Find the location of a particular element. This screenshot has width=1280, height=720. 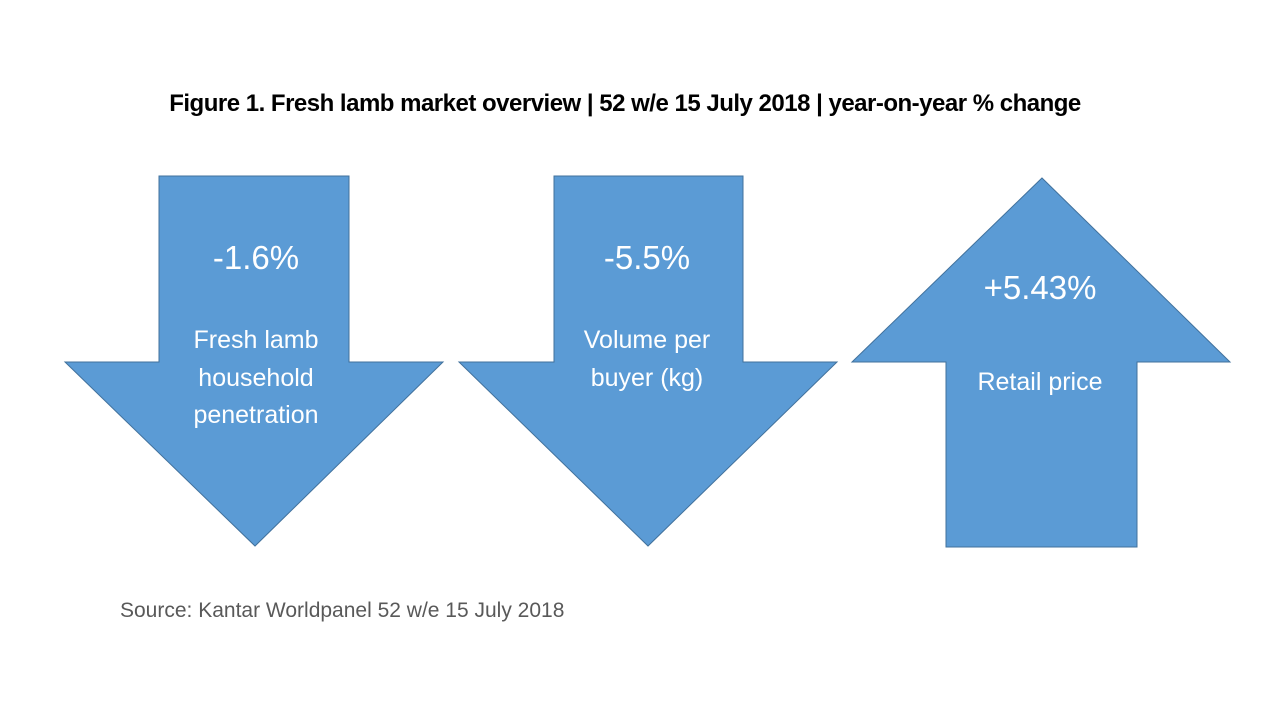

arrow-label-line: household is located at coordinates (255, 378).